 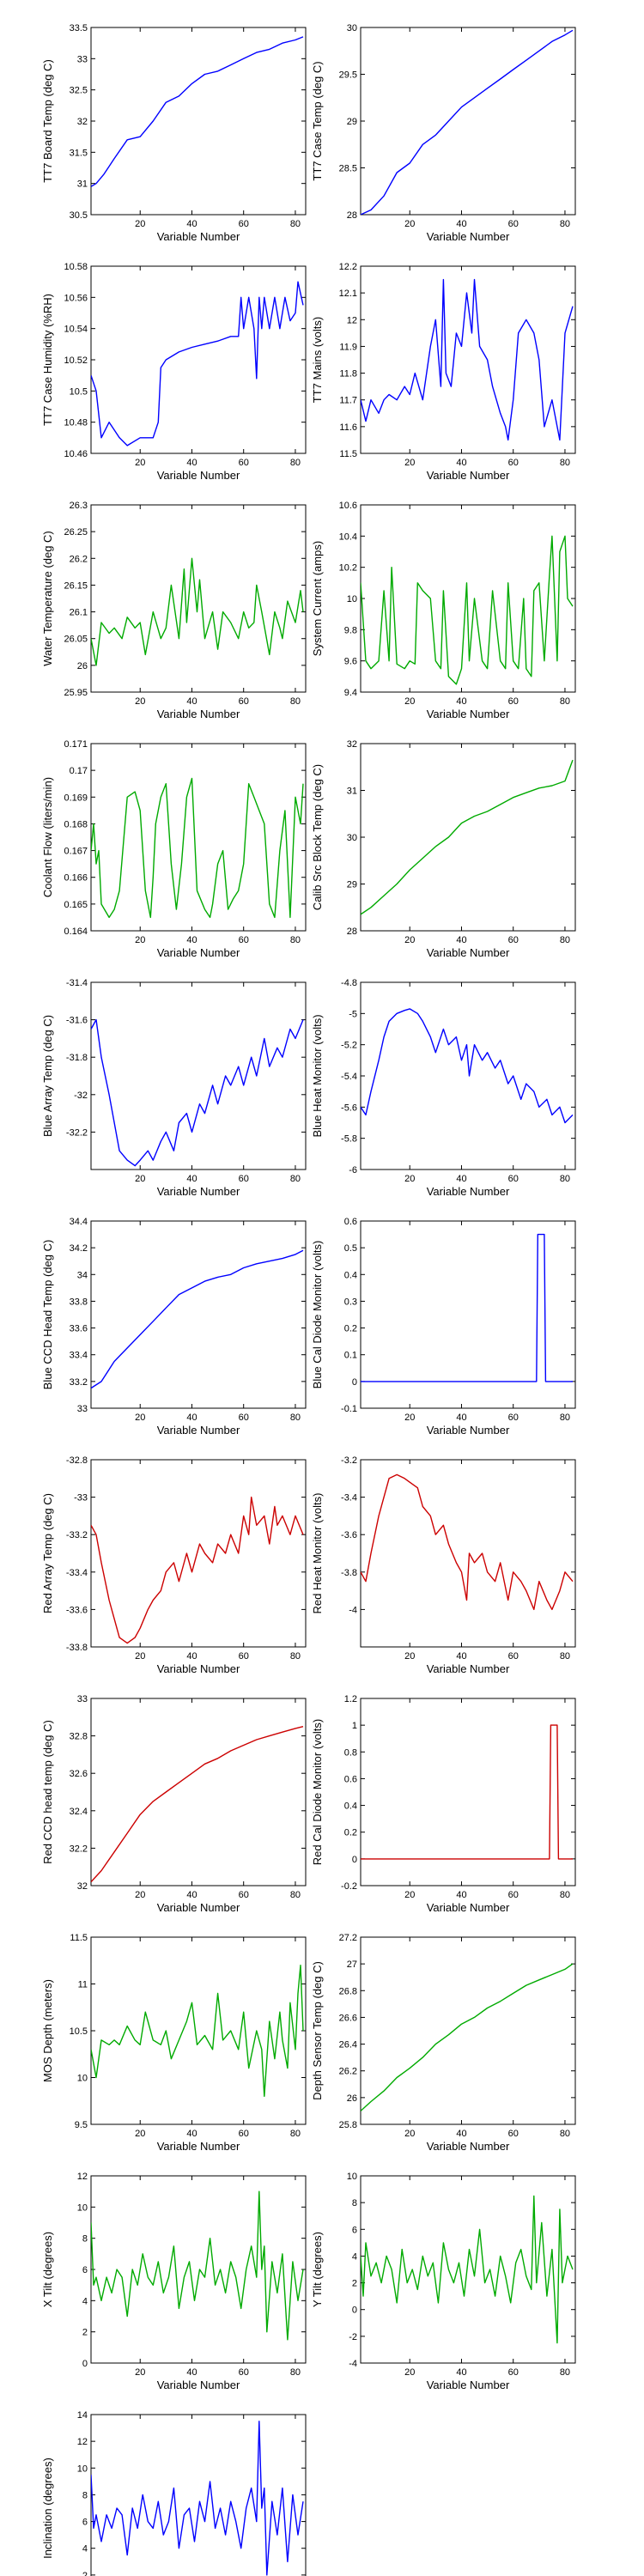 I want to click on y-tick-label: 0.171, so click(x=76, y=744).